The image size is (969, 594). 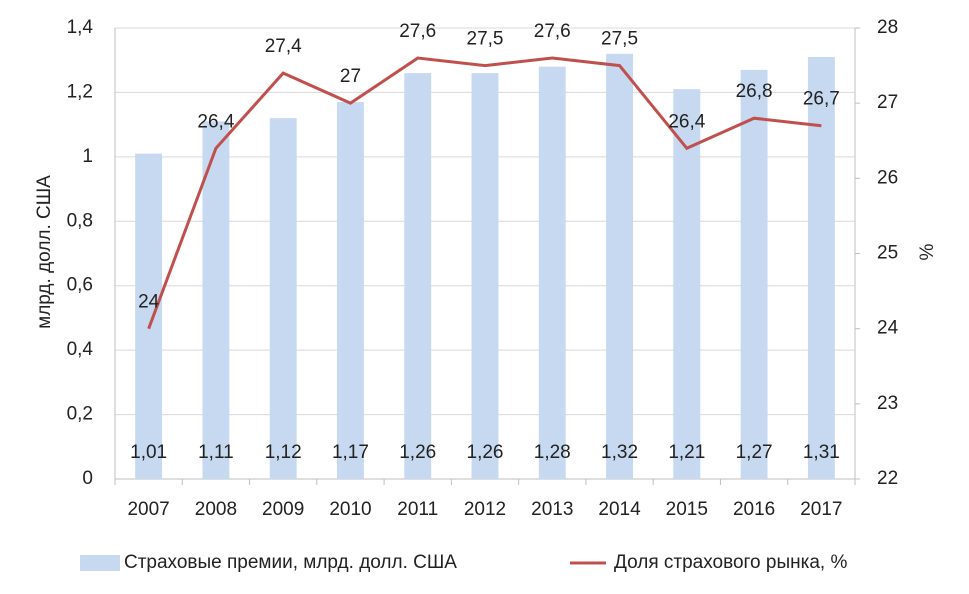 I want to click on x-tick-label: 2009, so click(x=283, y=509).